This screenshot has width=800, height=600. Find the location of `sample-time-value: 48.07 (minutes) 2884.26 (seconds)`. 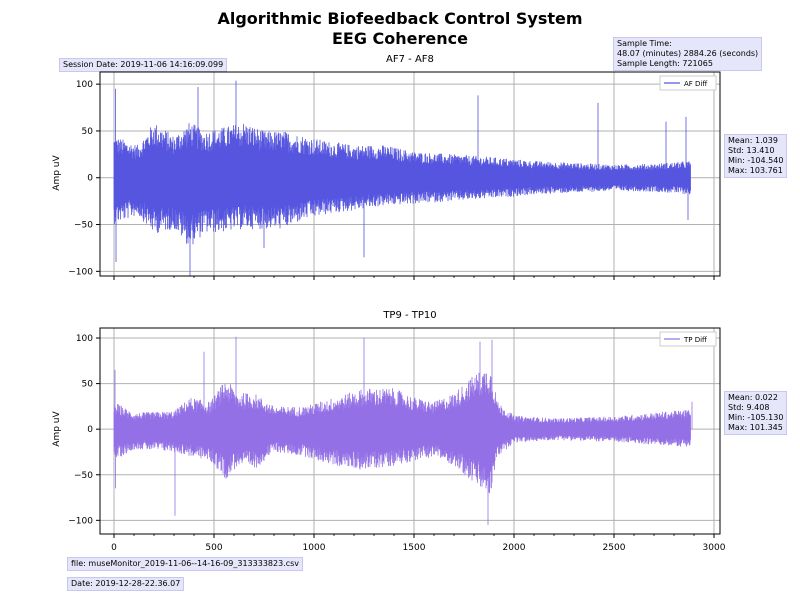

sample-time-value: 48.07 (minutes) 2884.26 (seconds) is located at coordinates (688, 53).